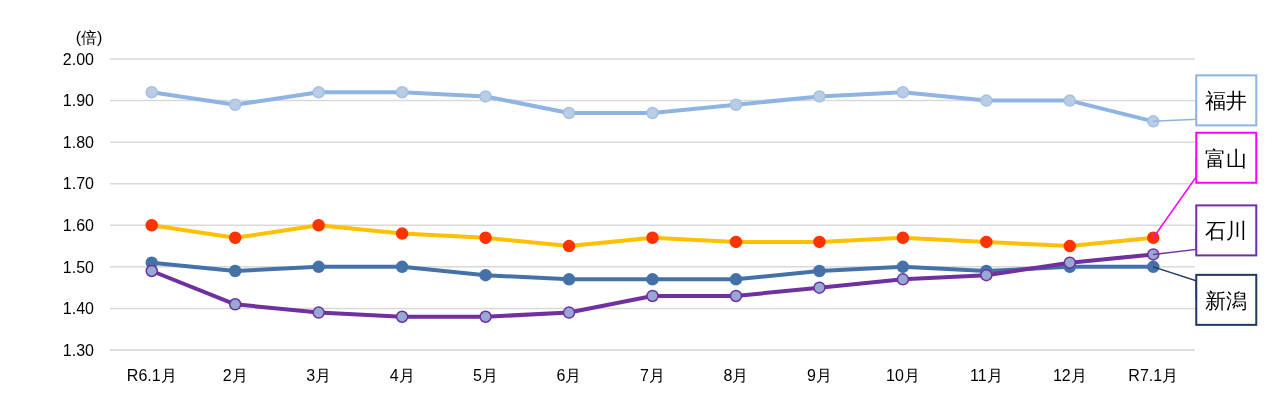  What do you see at coordinates (78, 101) in the screenshot?
I see `y-tick-label: 1.90` at bounding box center [78, 101].